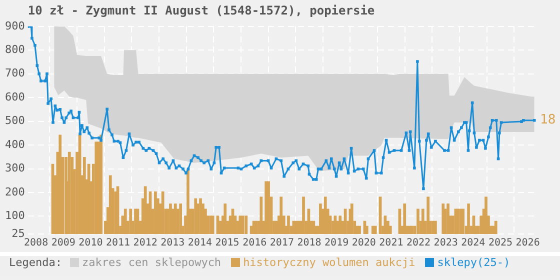 The width and height of the screenshot is (560, 280). Describe the element at coordinates (473, 243) in the screenshot. I see `x-tick-label: 2024` at that location.